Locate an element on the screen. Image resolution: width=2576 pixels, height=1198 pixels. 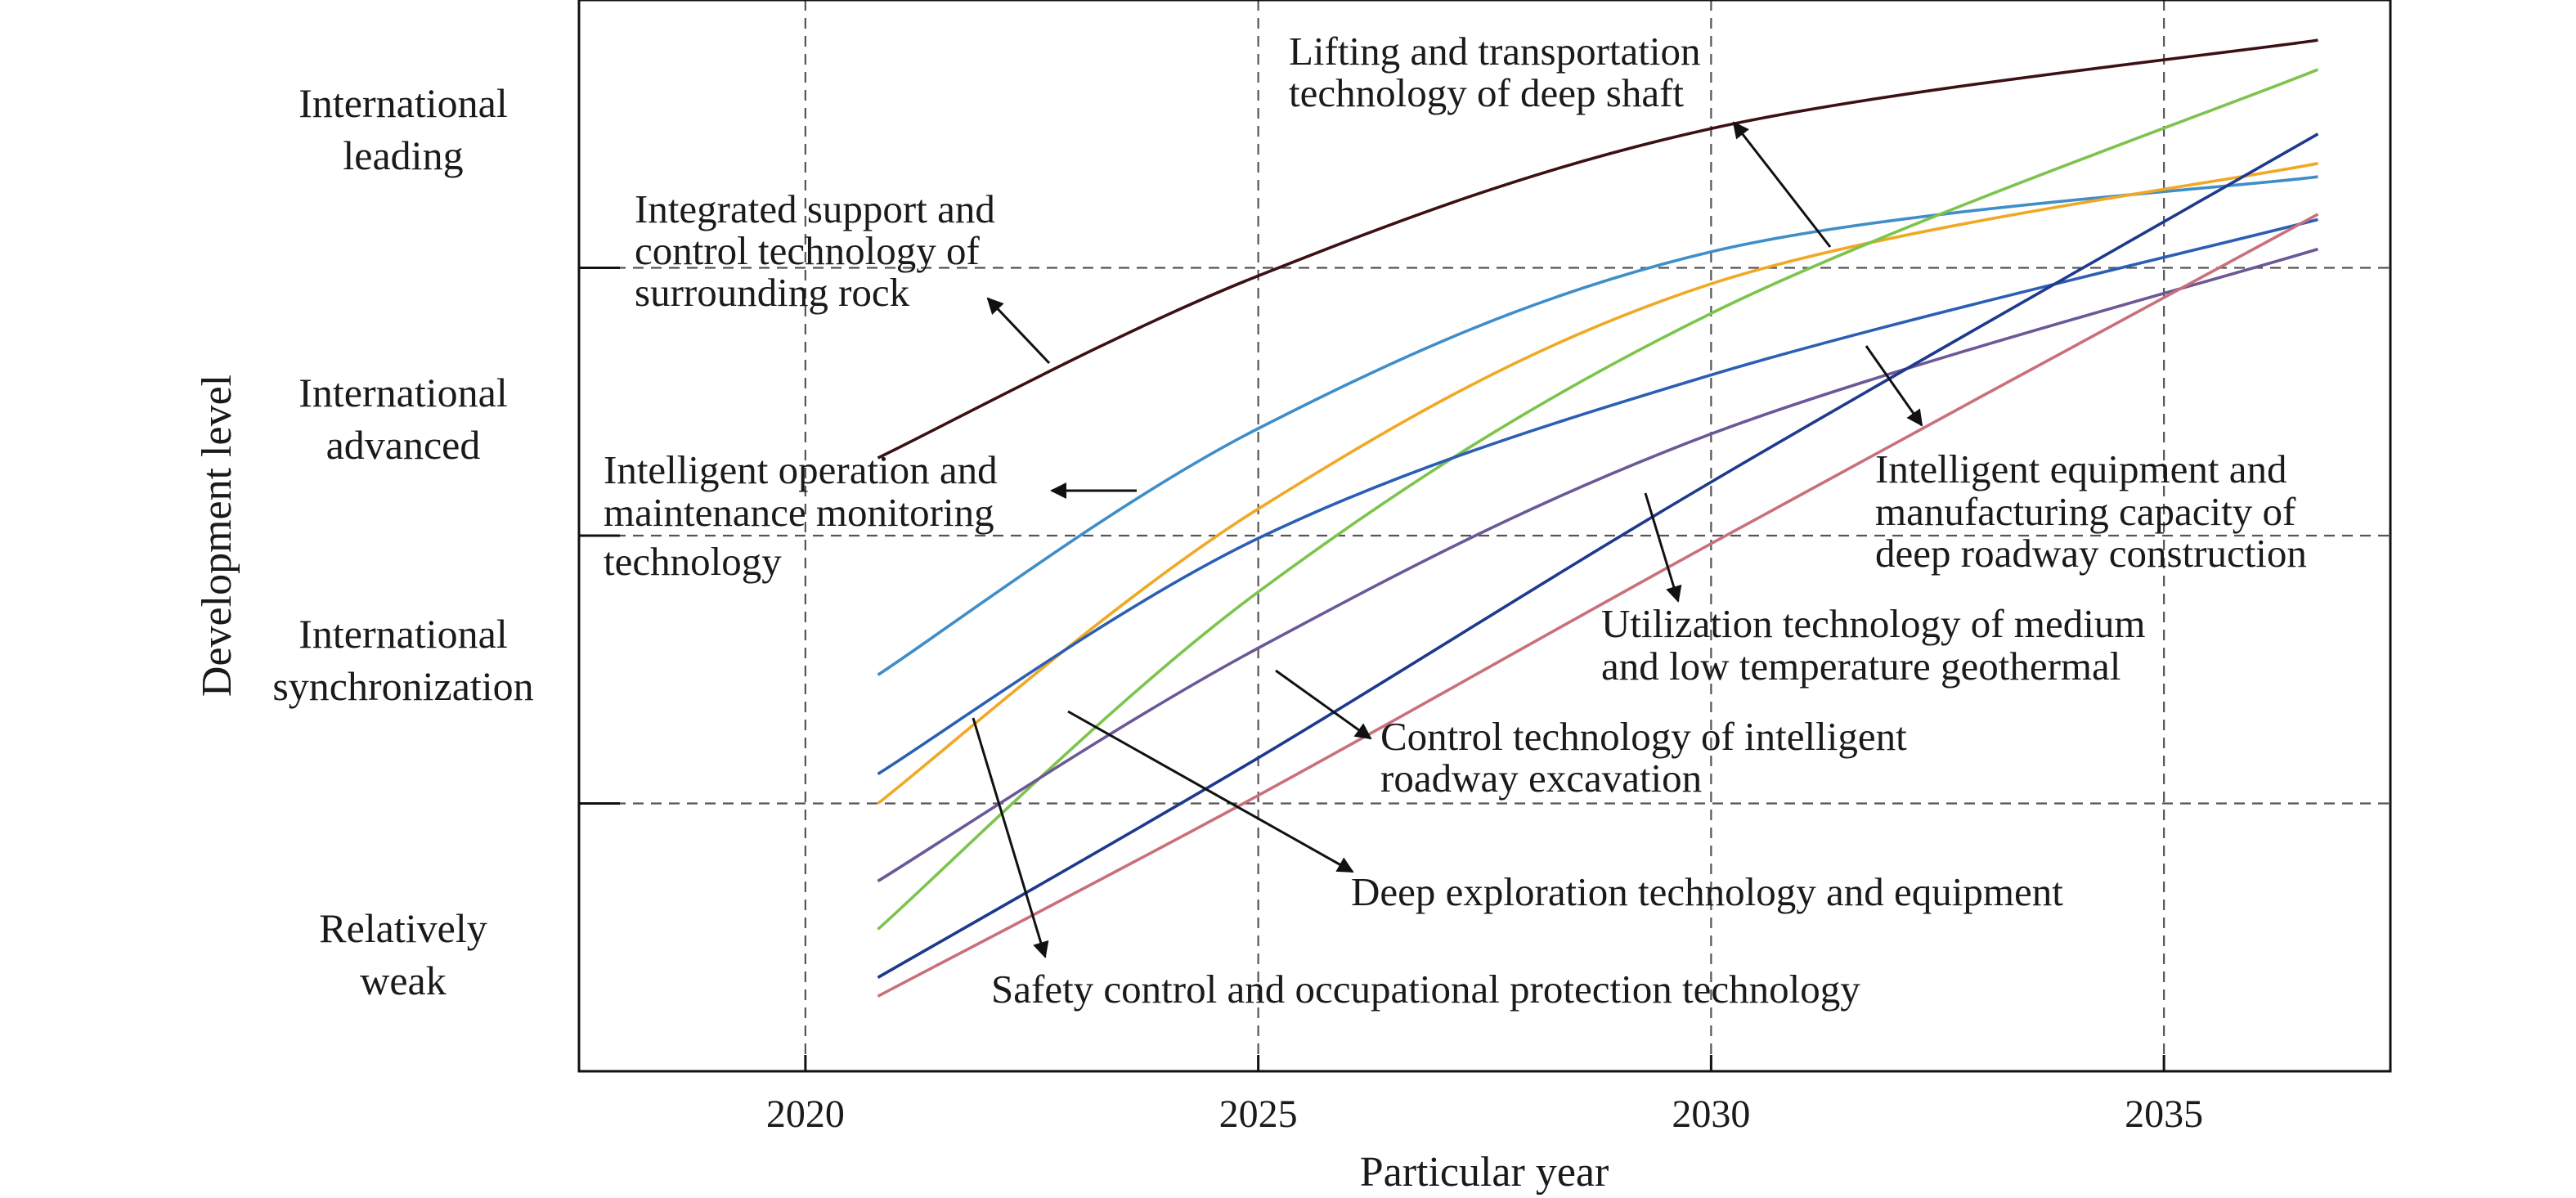
annotation-5-line-1: roadway excavation is located at coordinates (1541, 778).